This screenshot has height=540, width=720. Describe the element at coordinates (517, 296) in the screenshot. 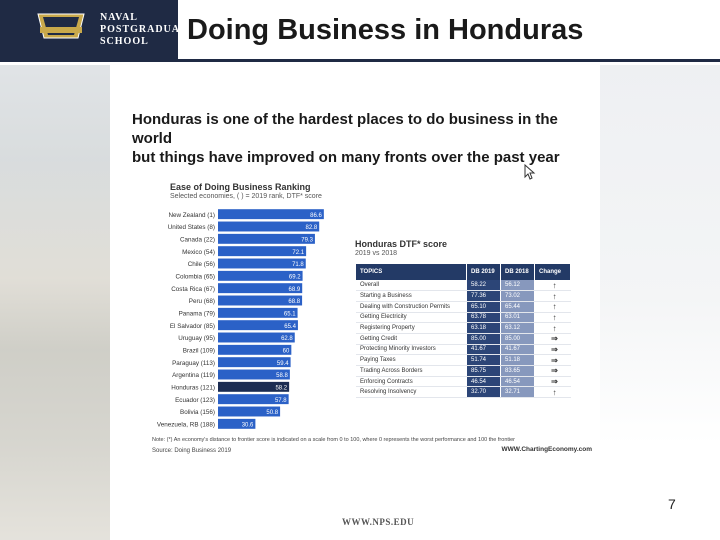

I see `dti-2018-cell: 73.02` at that location.